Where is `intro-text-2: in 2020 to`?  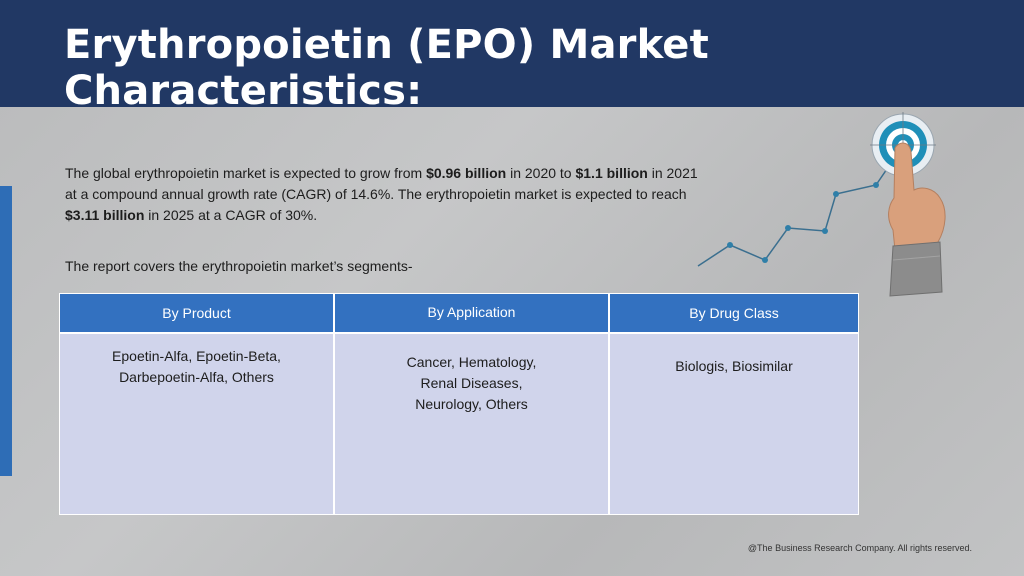
intro-text-2: in 2020 to is located at coordinates (541, 173).